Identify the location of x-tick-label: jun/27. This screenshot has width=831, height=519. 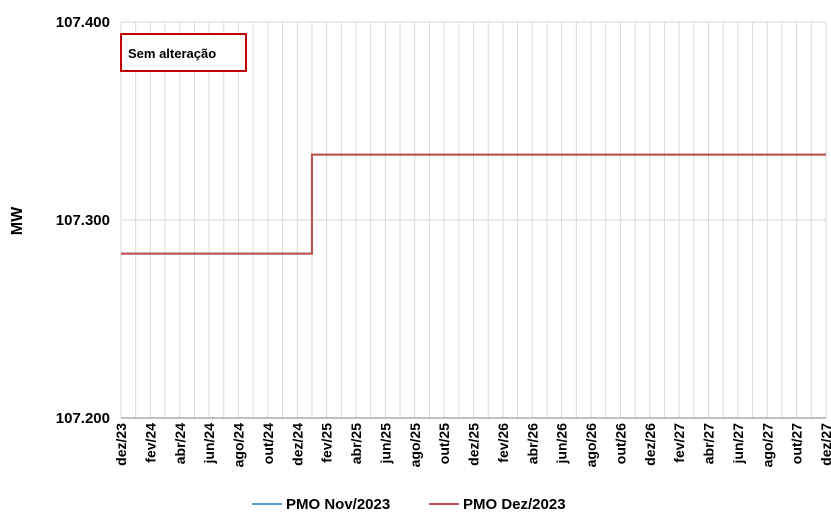
(738, 444).